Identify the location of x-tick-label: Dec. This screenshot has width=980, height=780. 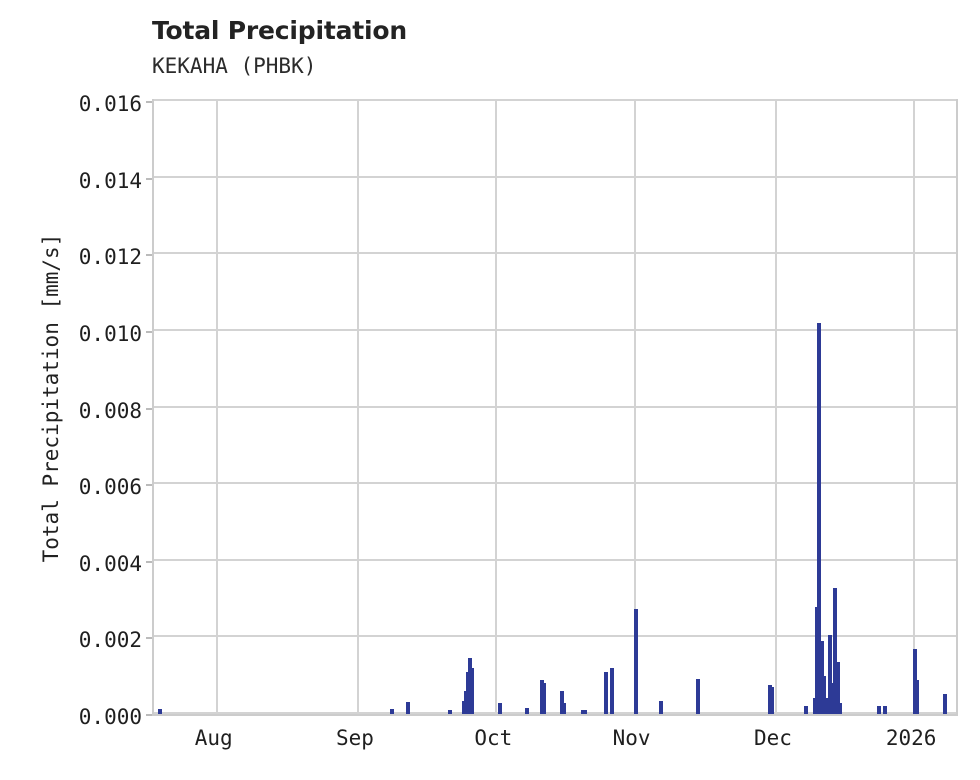
(772, 738).